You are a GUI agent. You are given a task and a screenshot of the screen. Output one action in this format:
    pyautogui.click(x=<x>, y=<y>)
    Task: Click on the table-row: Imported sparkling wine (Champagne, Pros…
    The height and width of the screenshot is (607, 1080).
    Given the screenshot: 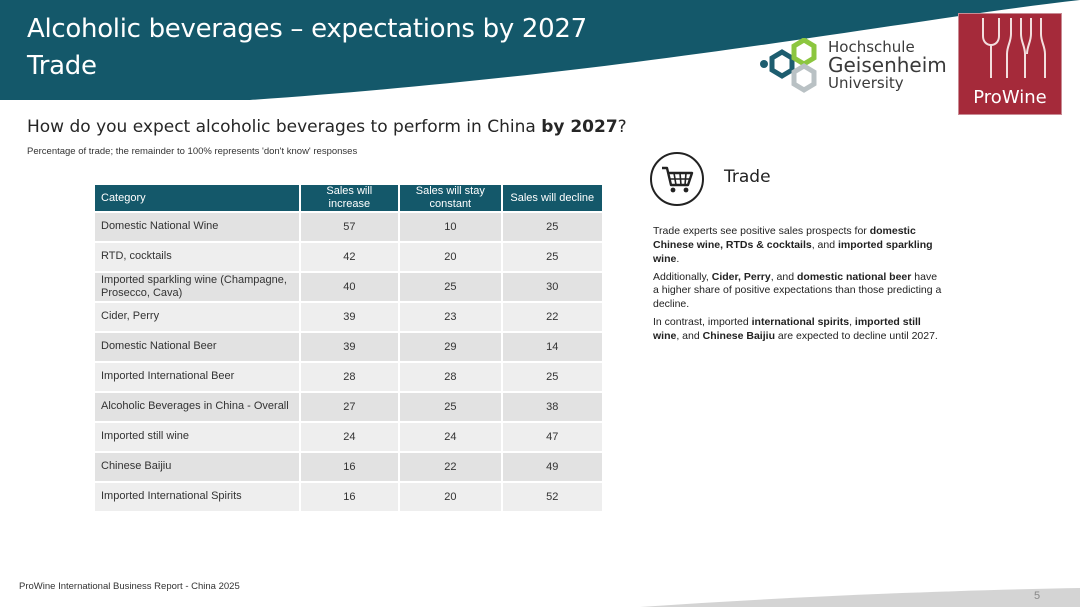 What is the action you would take?
    pyautogui.click(x=348, y=287)
    